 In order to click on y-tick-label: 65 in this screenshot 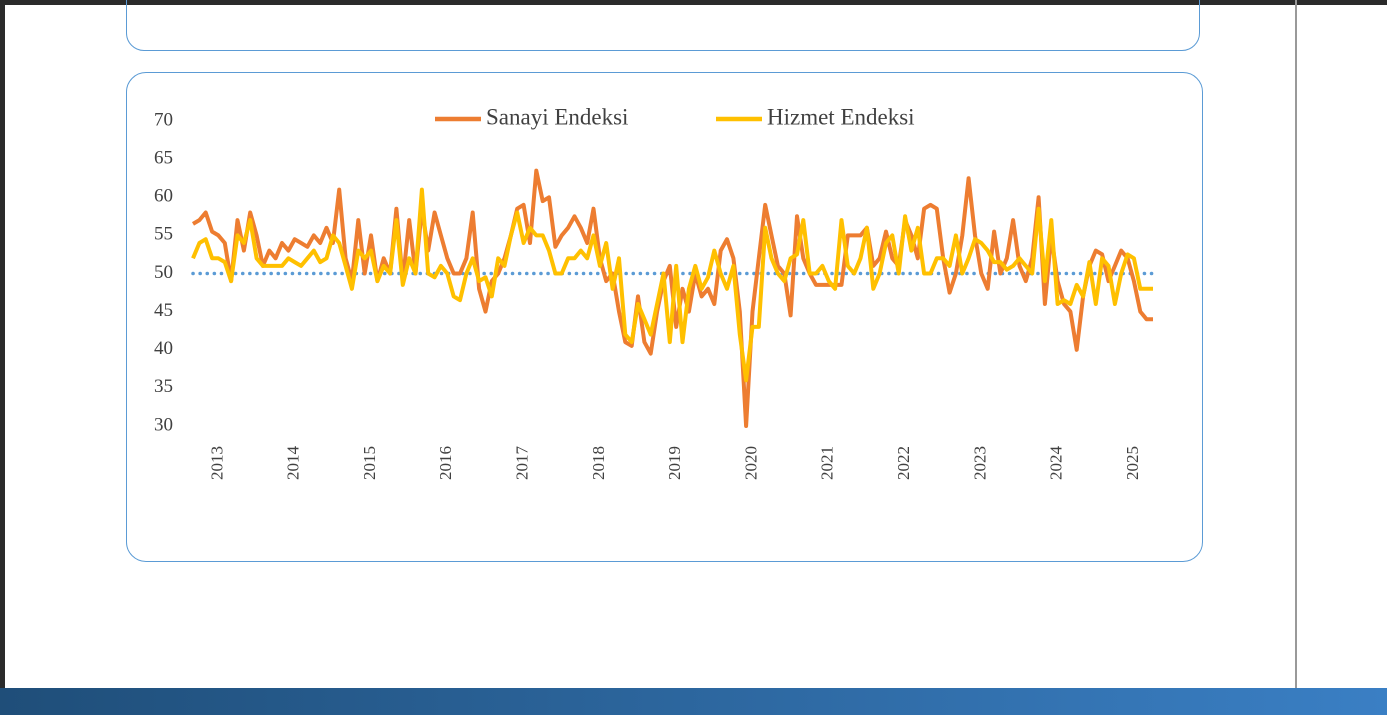, I will do `click(163, 157)`.